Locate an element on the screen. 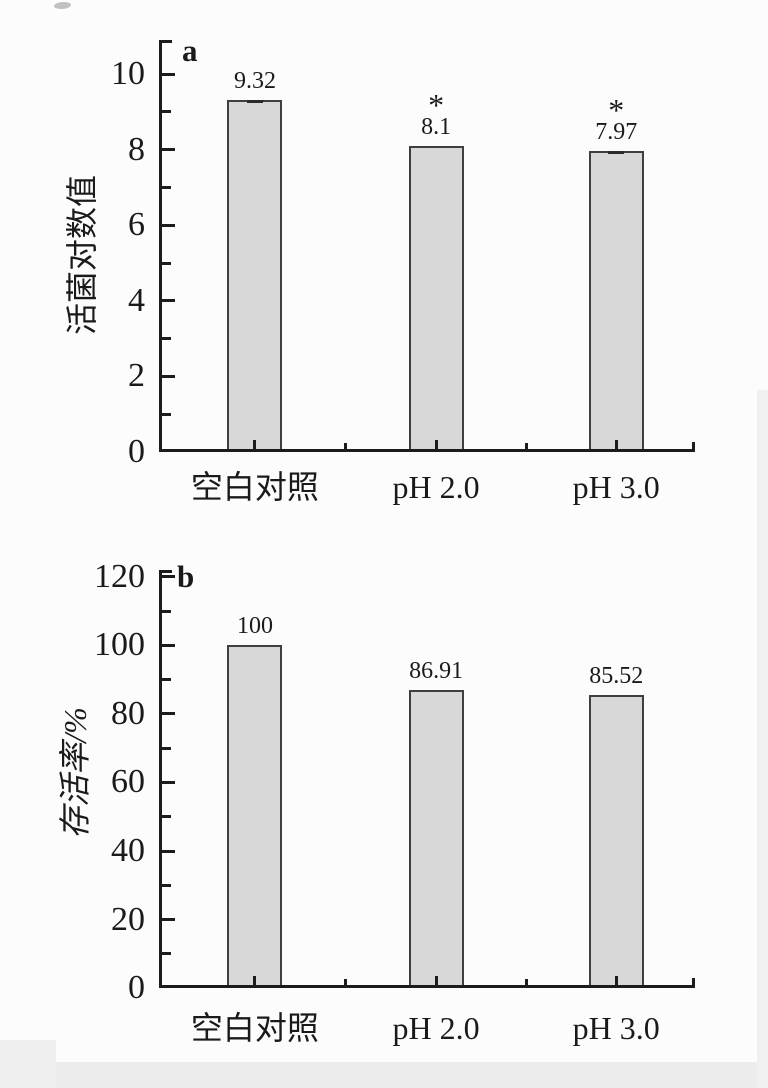 This screenshot has height=1088, width=768. scan-edge-band-bottom is located at coordinates (384, 1075).